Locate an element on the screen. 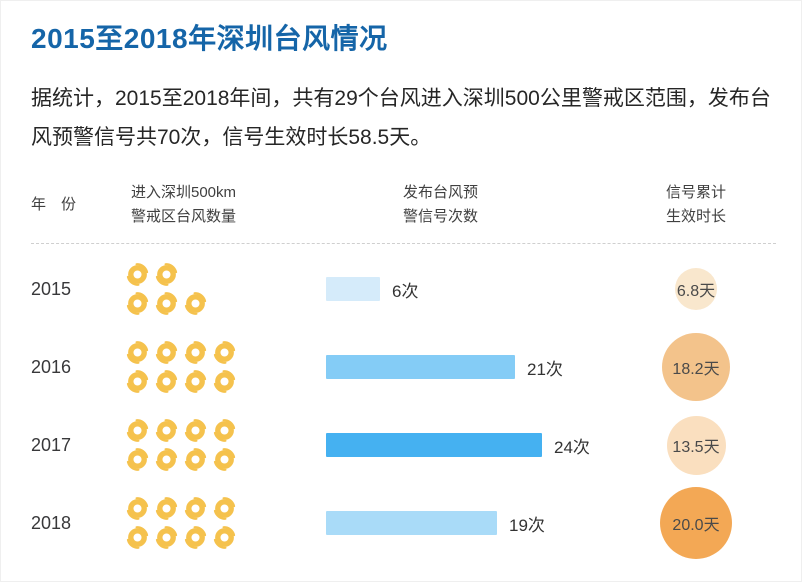 This screenshot has width=802, height=582. duration-bubble-cell: 18.2天 is located at coordinates (696, 367).